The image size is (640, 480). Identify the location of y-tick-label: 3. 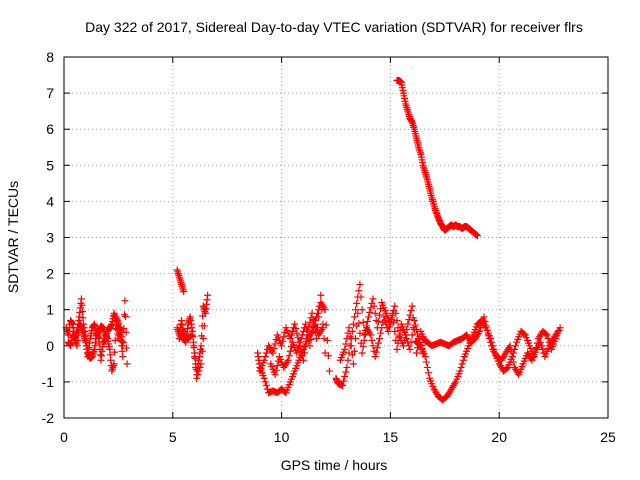
(50, 238).